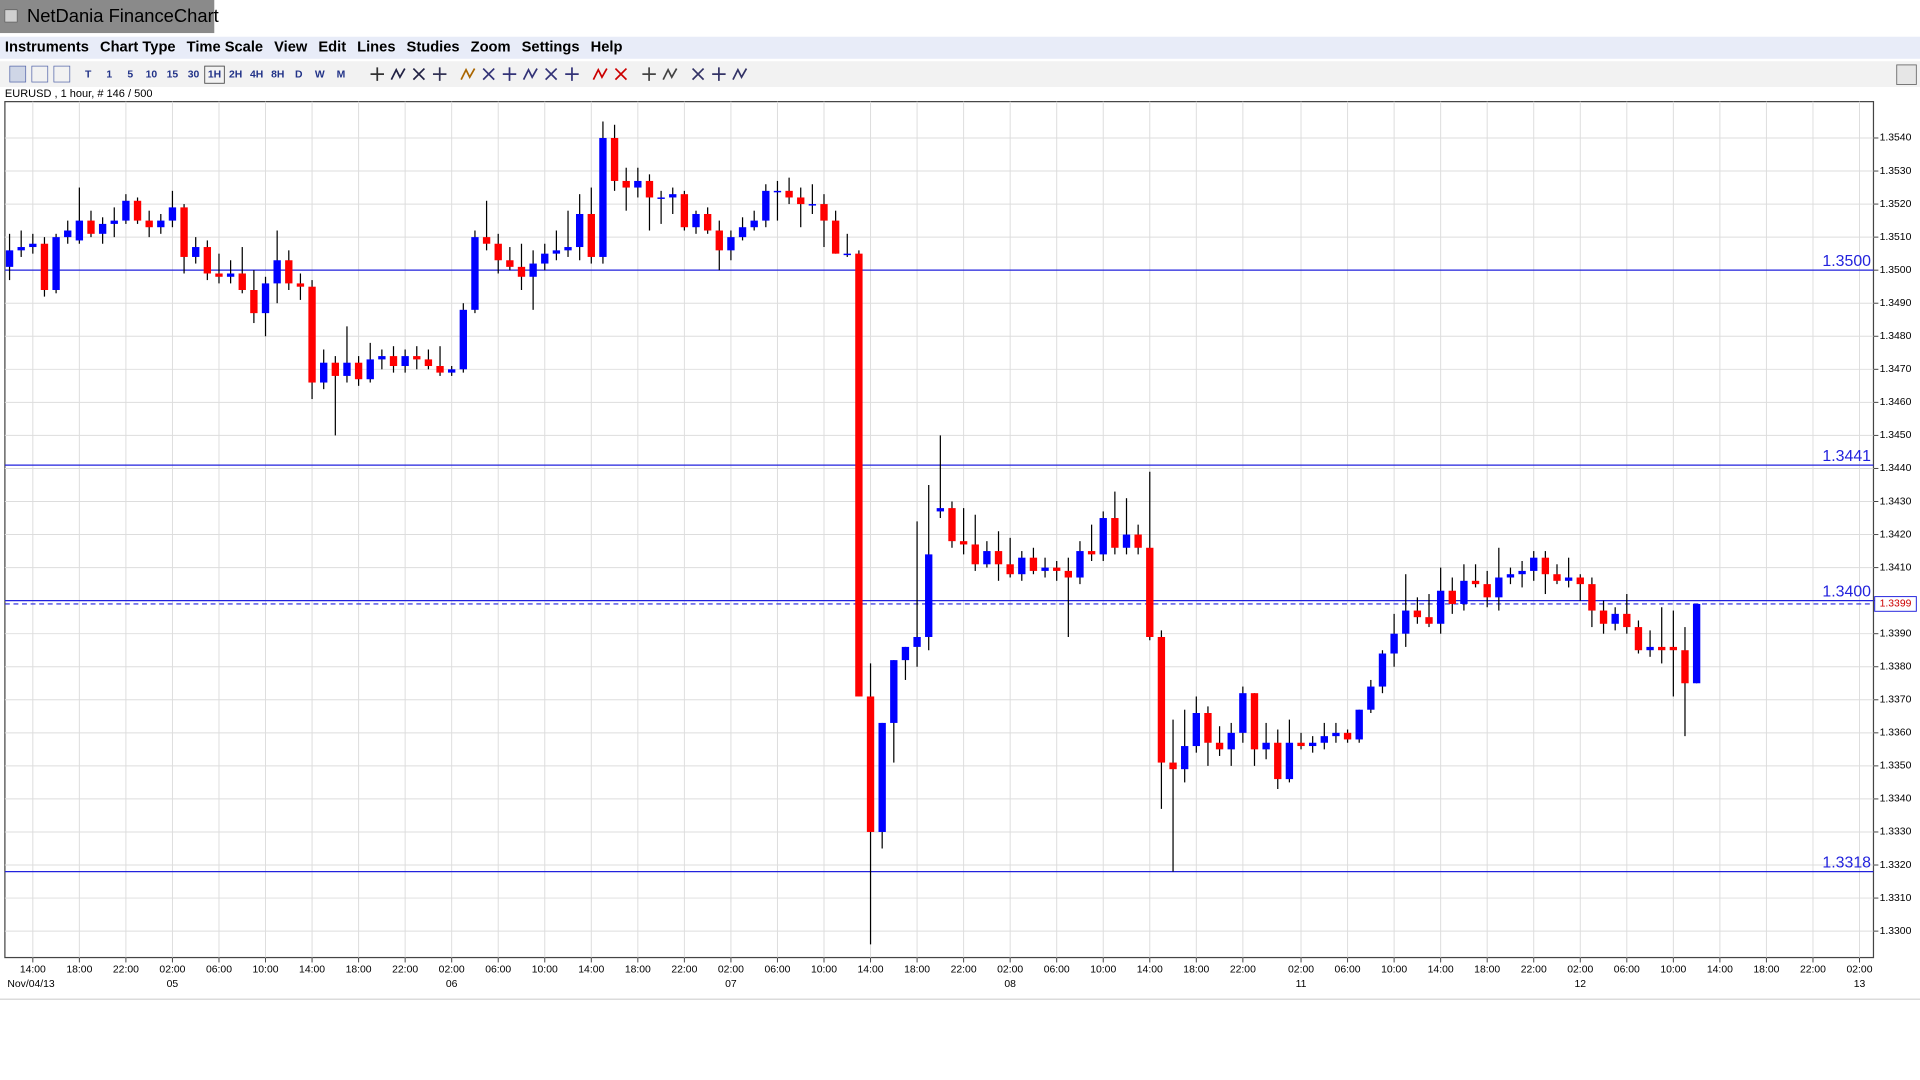  Describe the element at coordinates (31, 984) in the screenshot. I see `x-date-label: Nov/04/13` at that location.